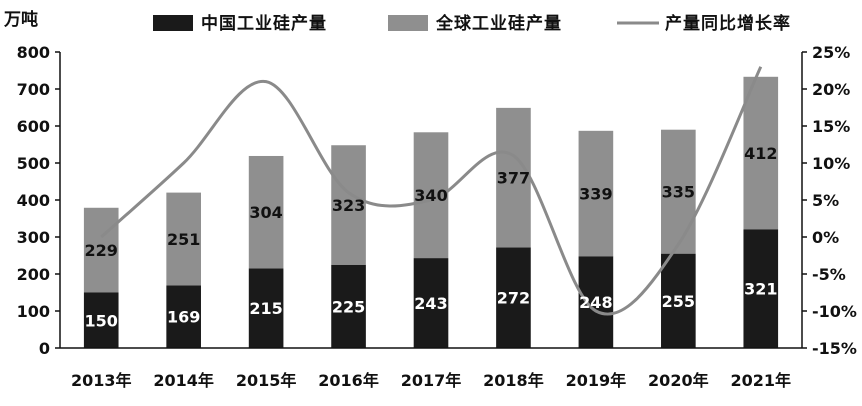 This screenshot has height=406, width=862. Describe the element at coordinates (831, 89) in the screenshot. I see `y2-tick-label-7: 20%` at that location.